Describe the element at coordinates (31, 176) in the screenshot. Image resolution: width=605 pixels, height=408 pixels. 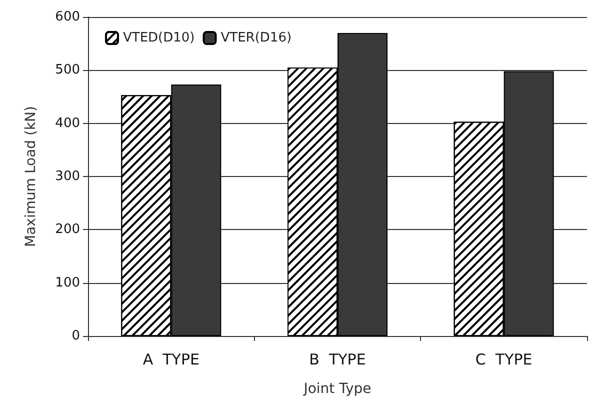
I see `y-axis-title: Maximum Load (kN)` at that location.